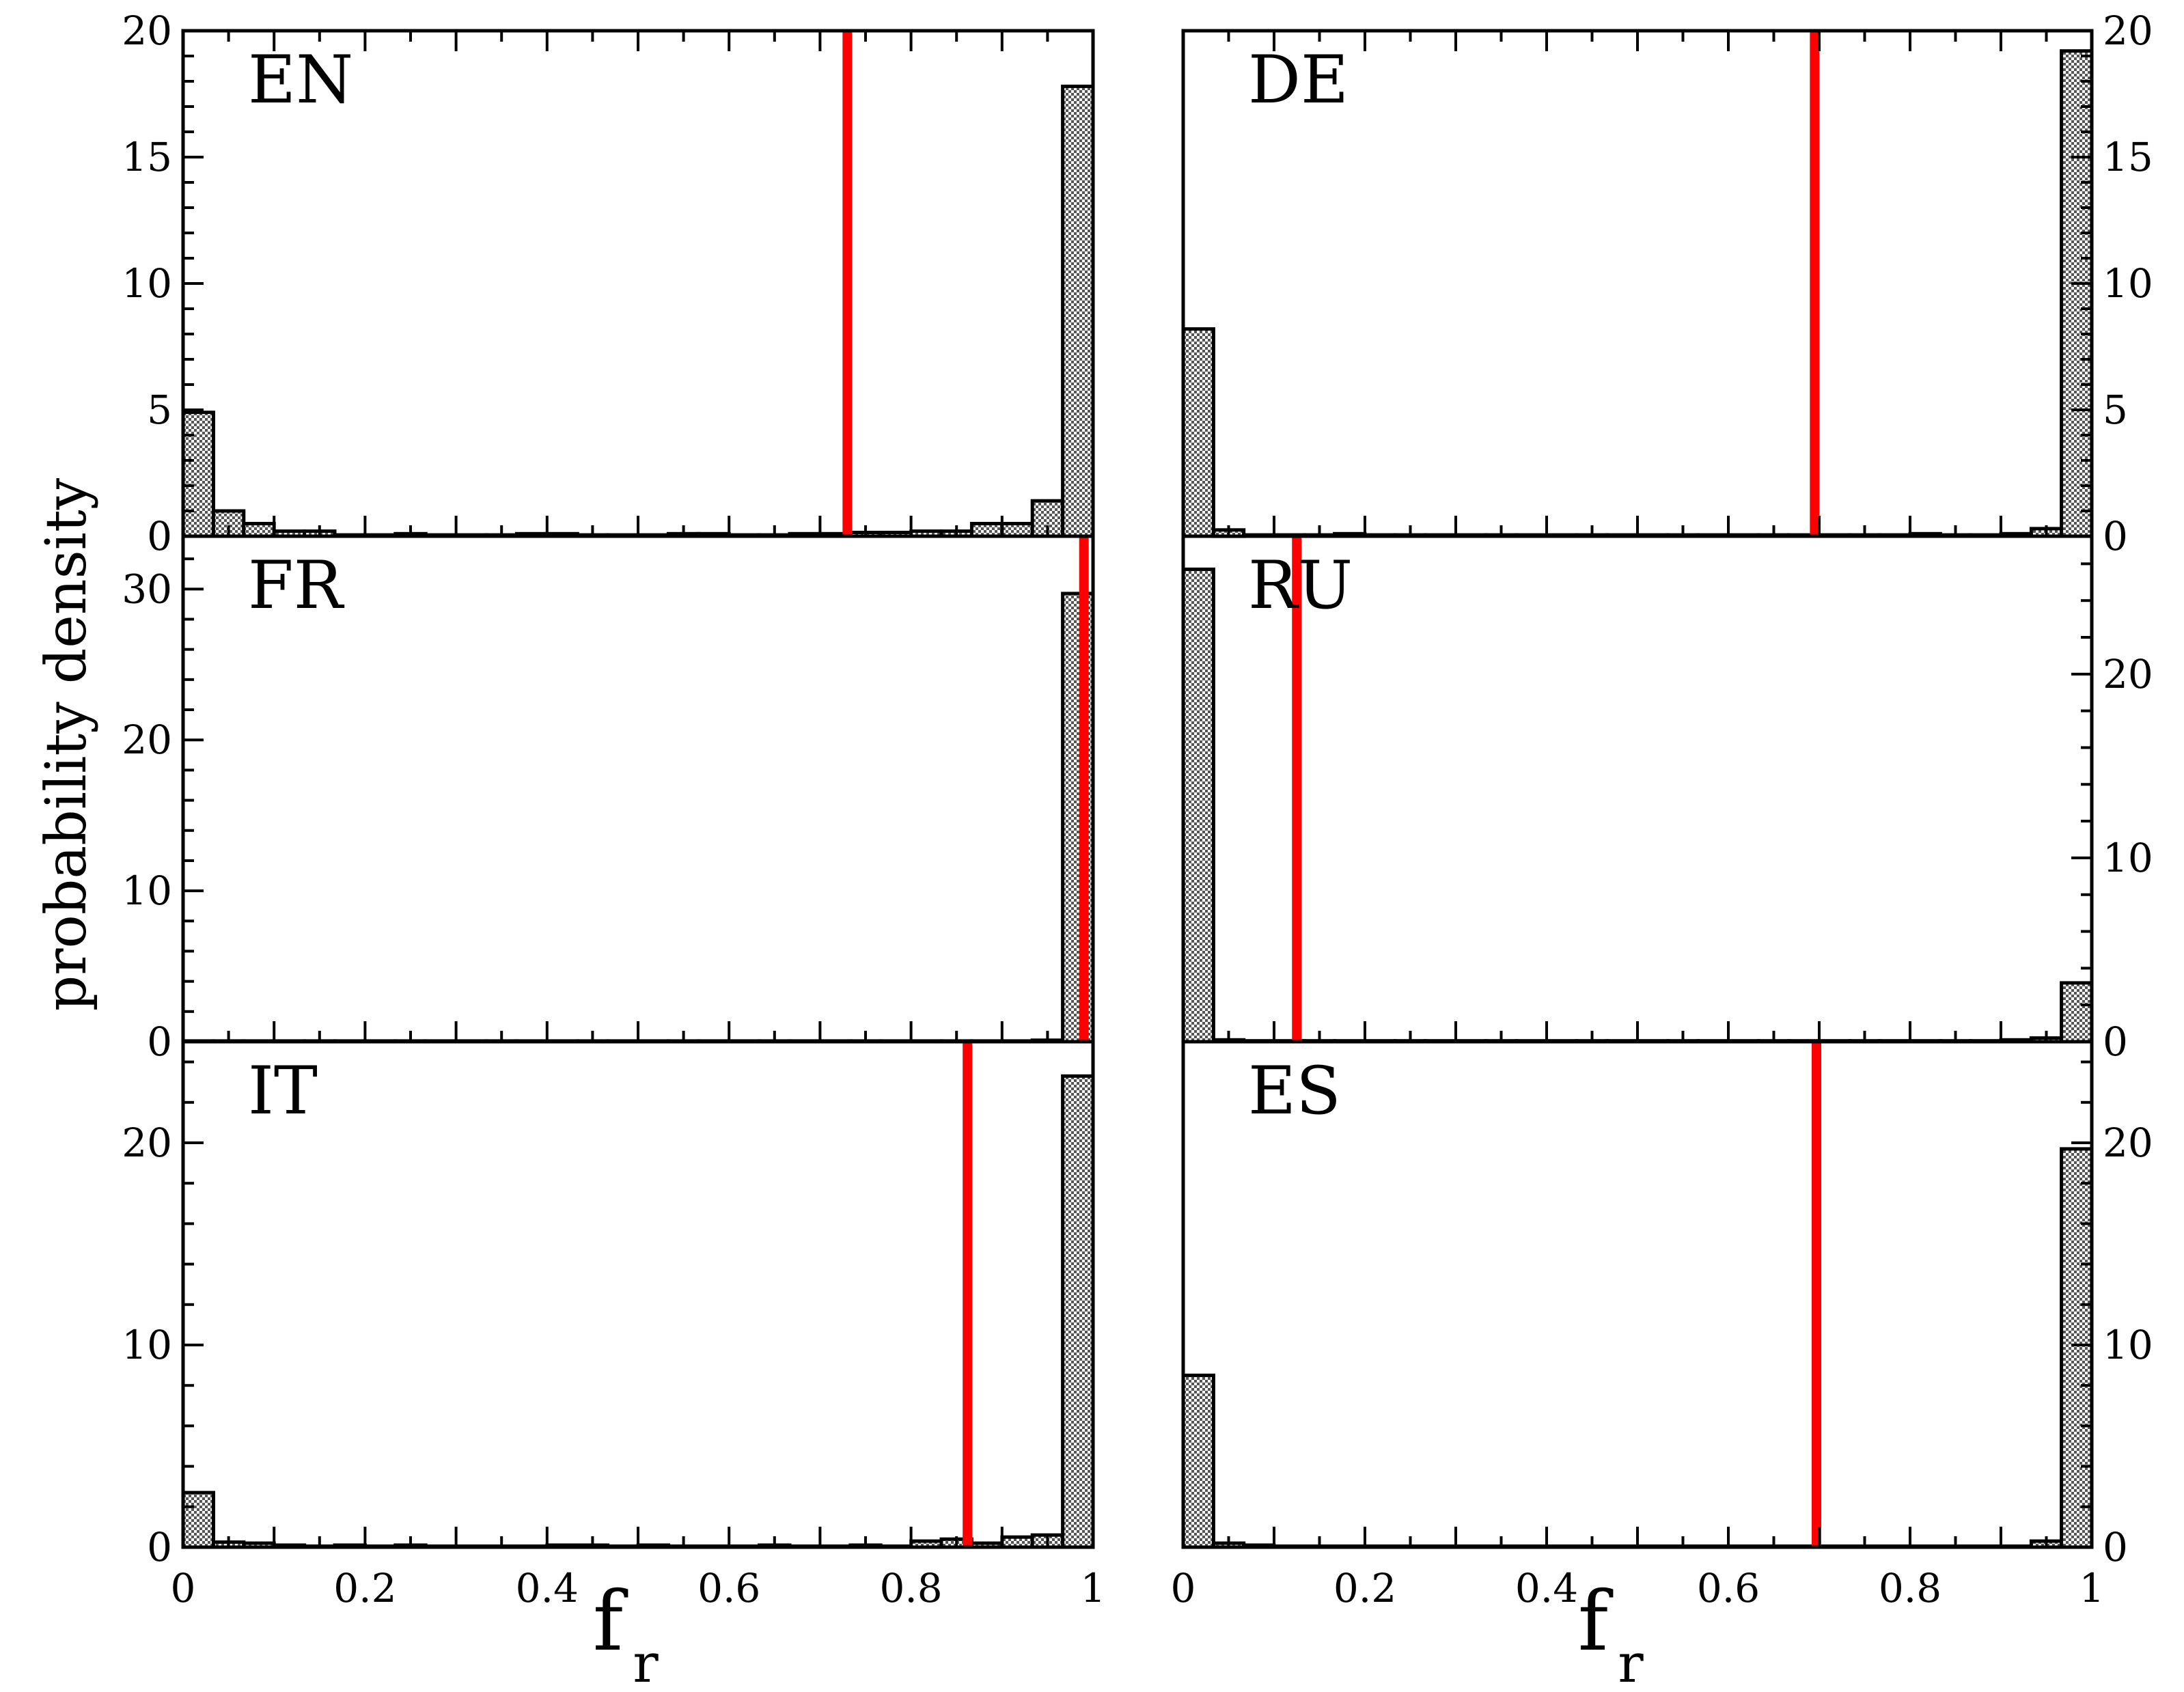 The width and height of the screenshot is (2184, 1692). I want to click on ytick-label-de-1: 5, so click(2115, 410).